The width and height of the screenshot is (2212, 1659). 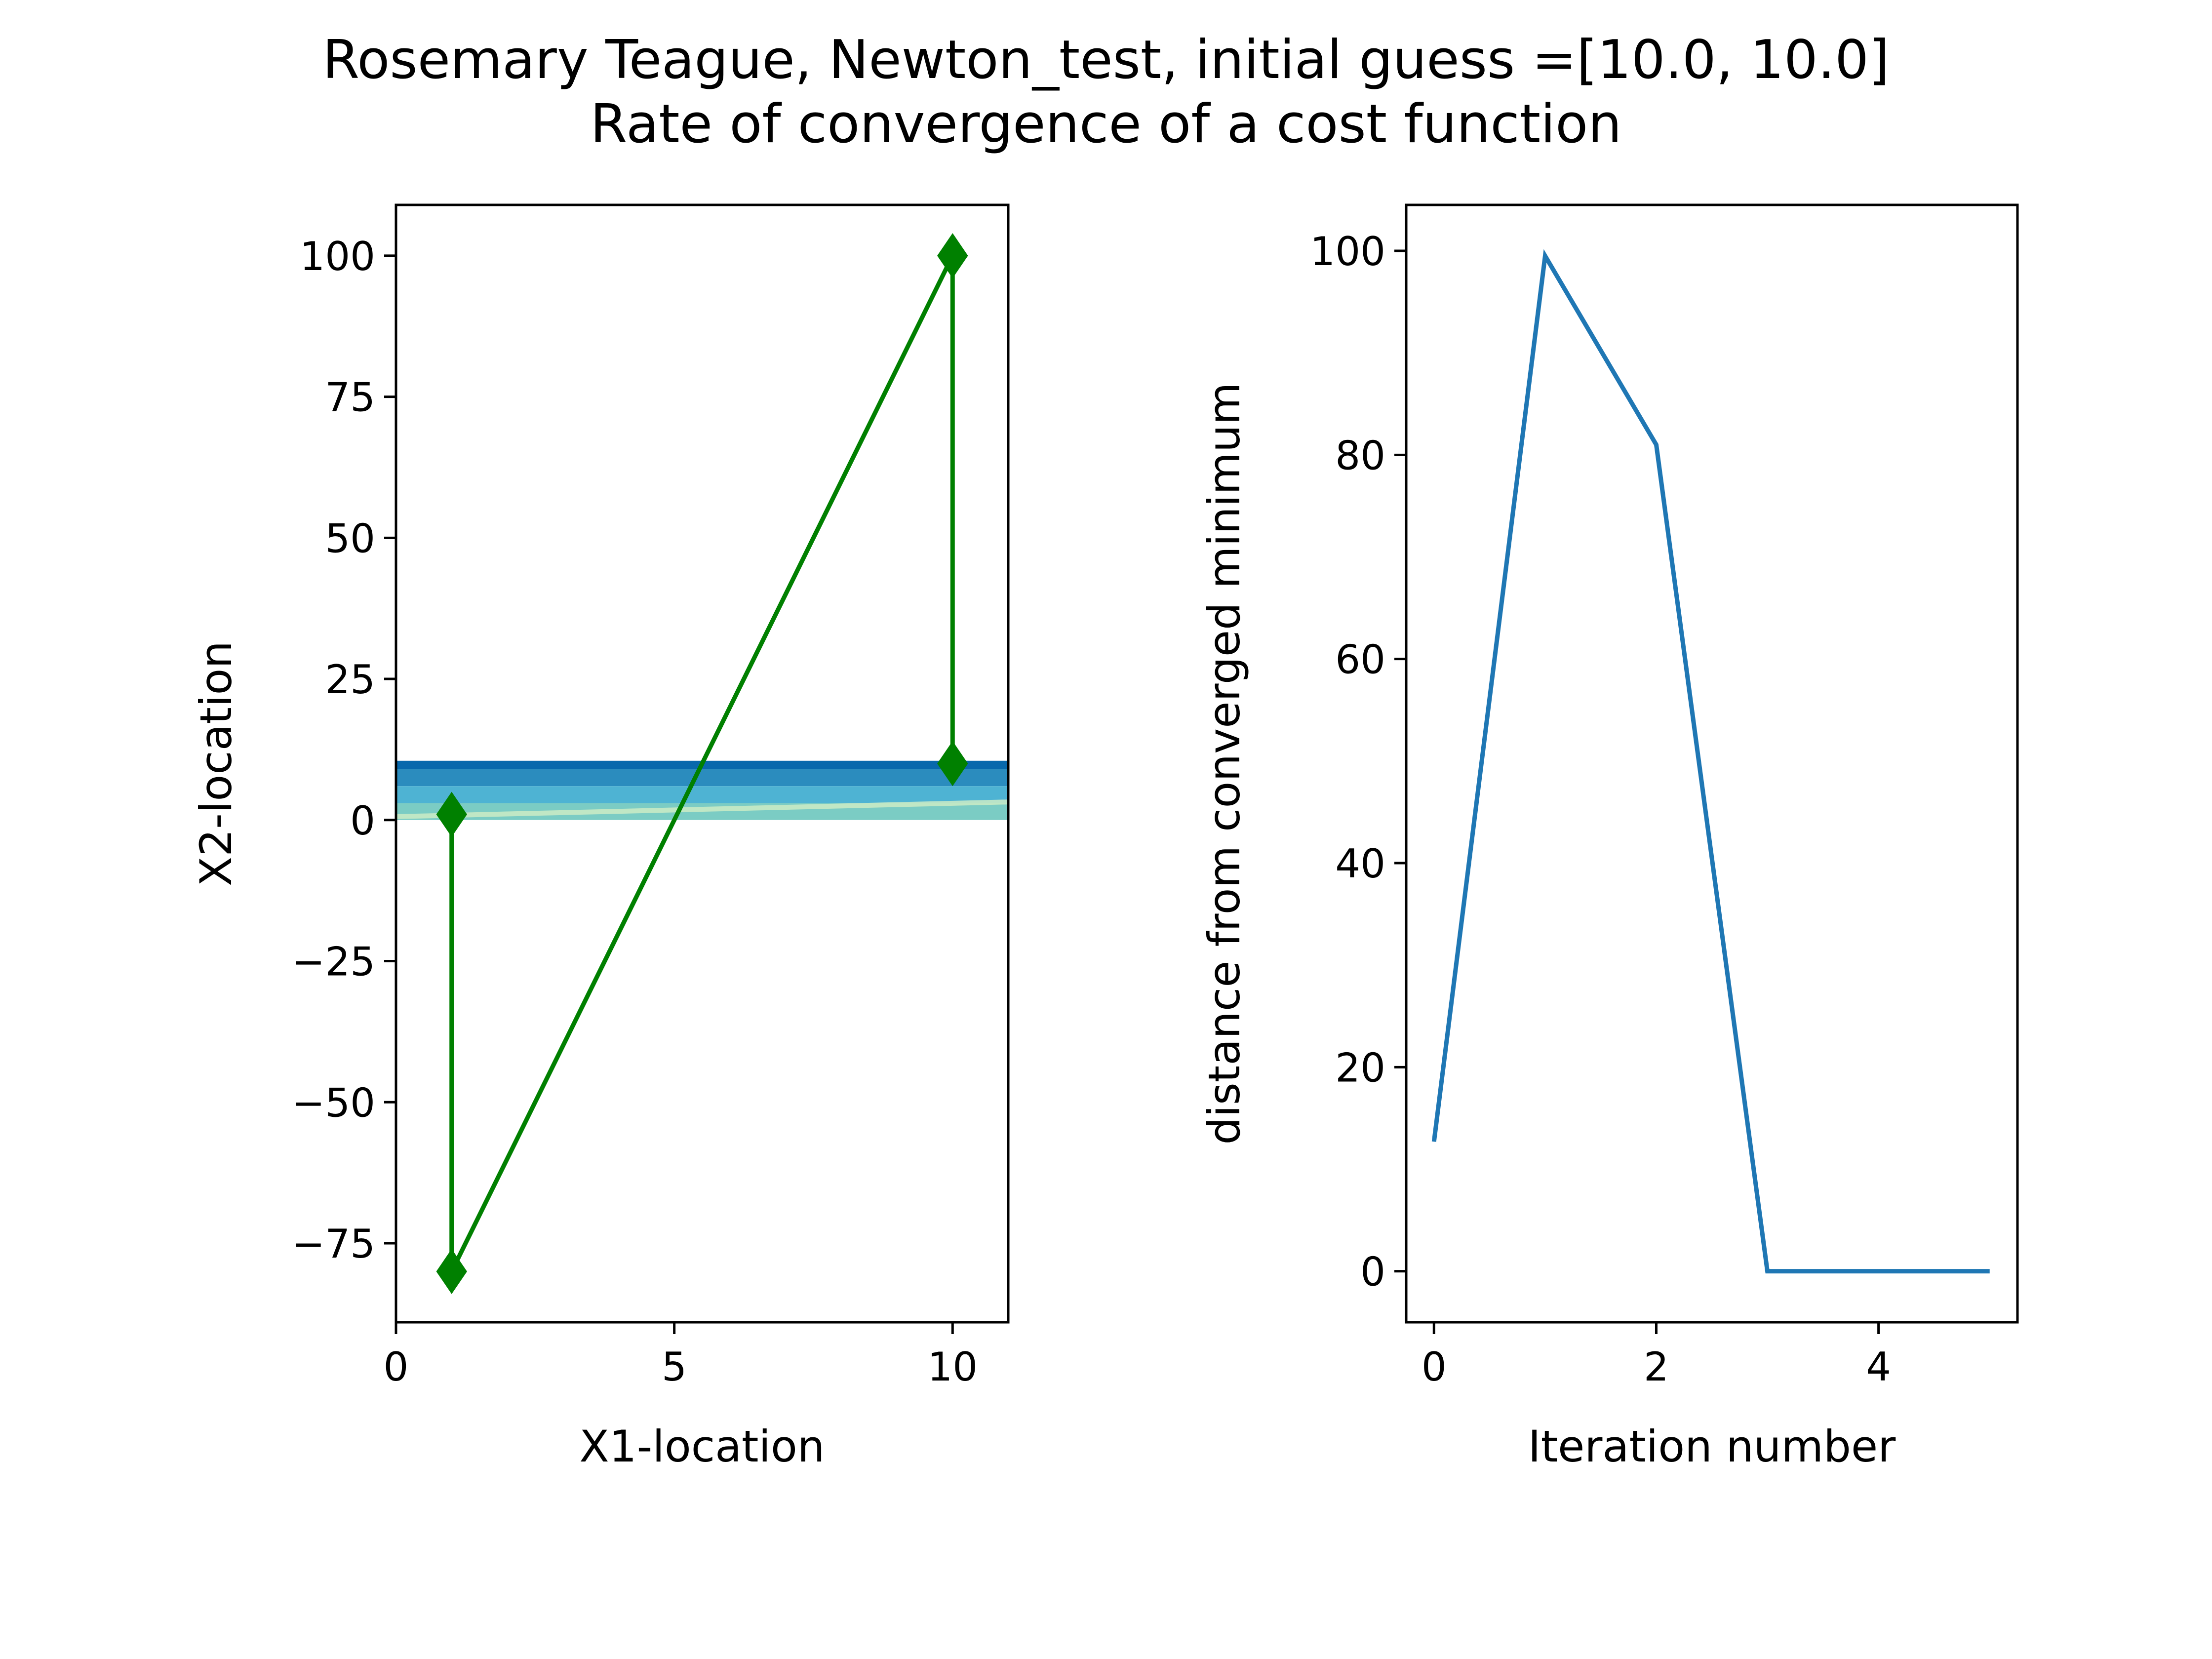 I want to click on series-line, so click(x=702, y=764).